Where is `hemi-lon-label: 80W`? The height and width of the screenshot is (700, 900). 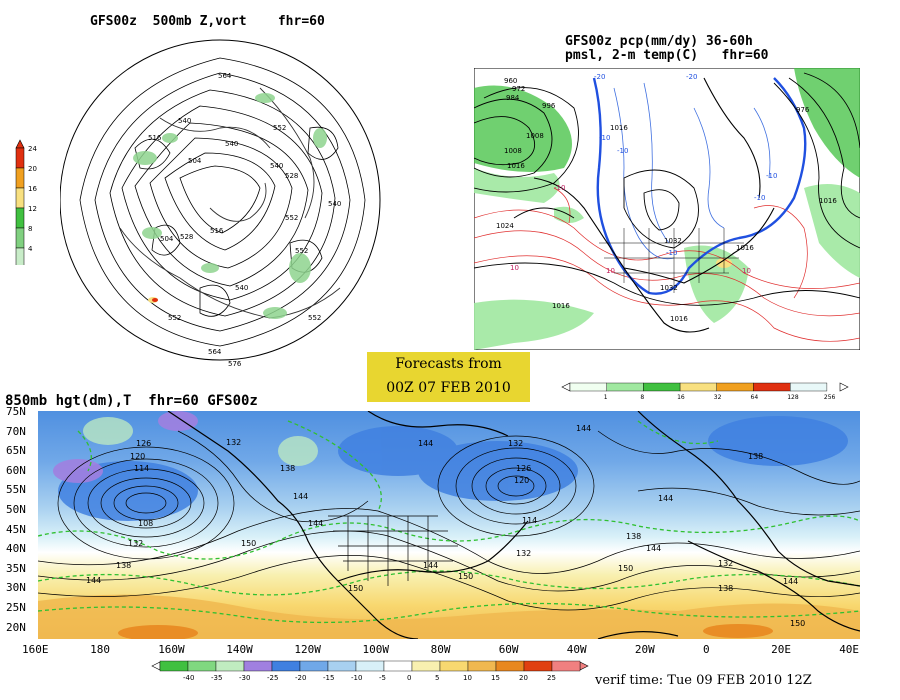 hemi-lon-label: 80W is located at coordinates (440, 649).